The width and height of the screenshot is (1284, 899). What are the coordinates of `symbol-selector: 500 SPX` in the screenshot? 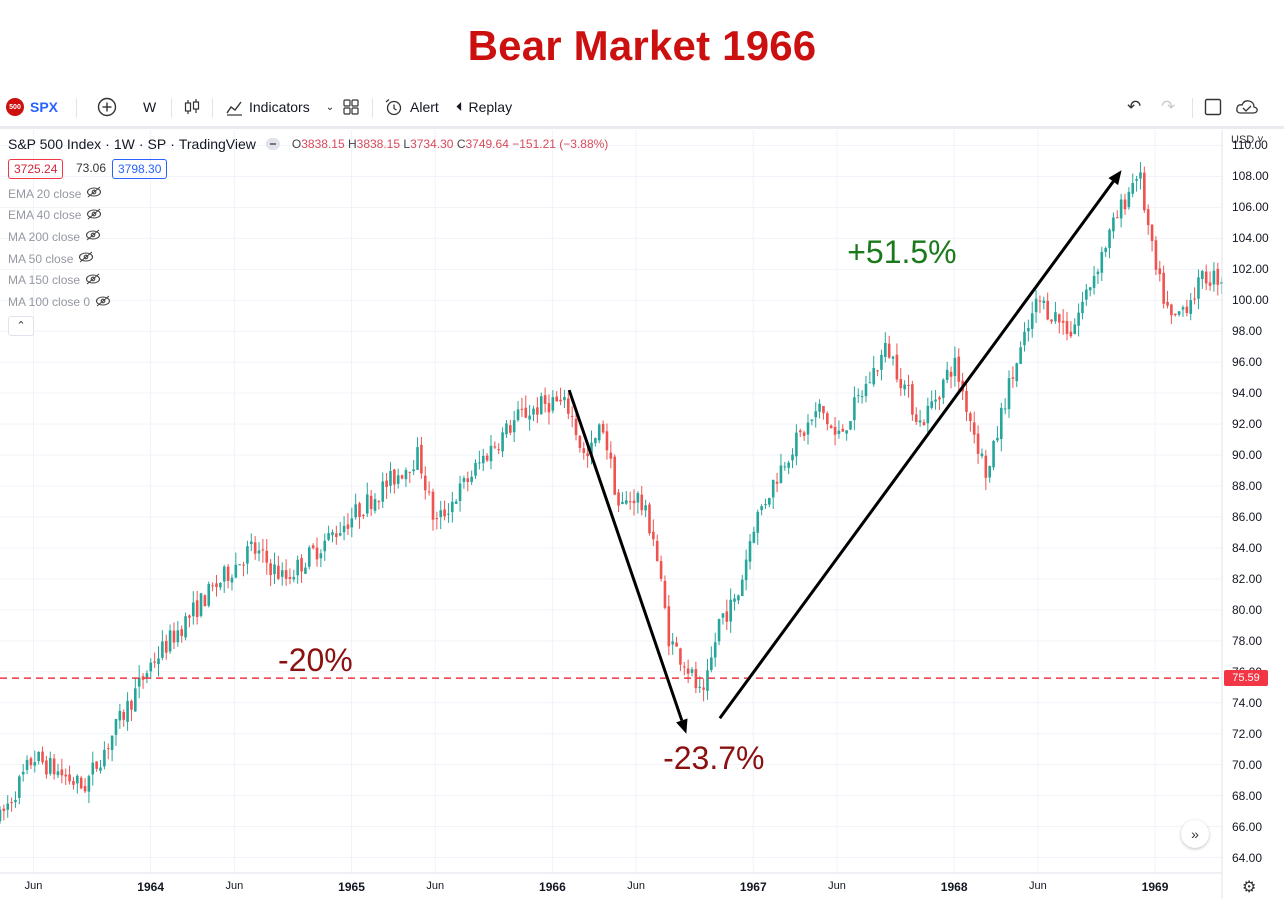 It's located at (32, 107).